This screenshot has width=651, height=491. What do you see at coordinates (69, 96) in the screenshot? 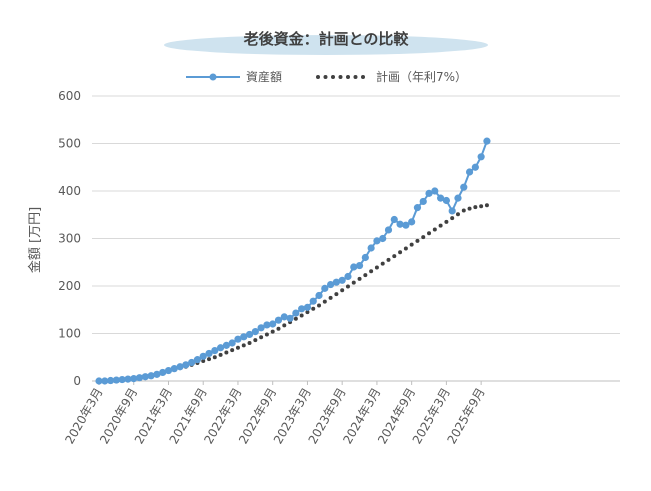
I see `y-tick-label: 600` at bounding box center [69, 96].